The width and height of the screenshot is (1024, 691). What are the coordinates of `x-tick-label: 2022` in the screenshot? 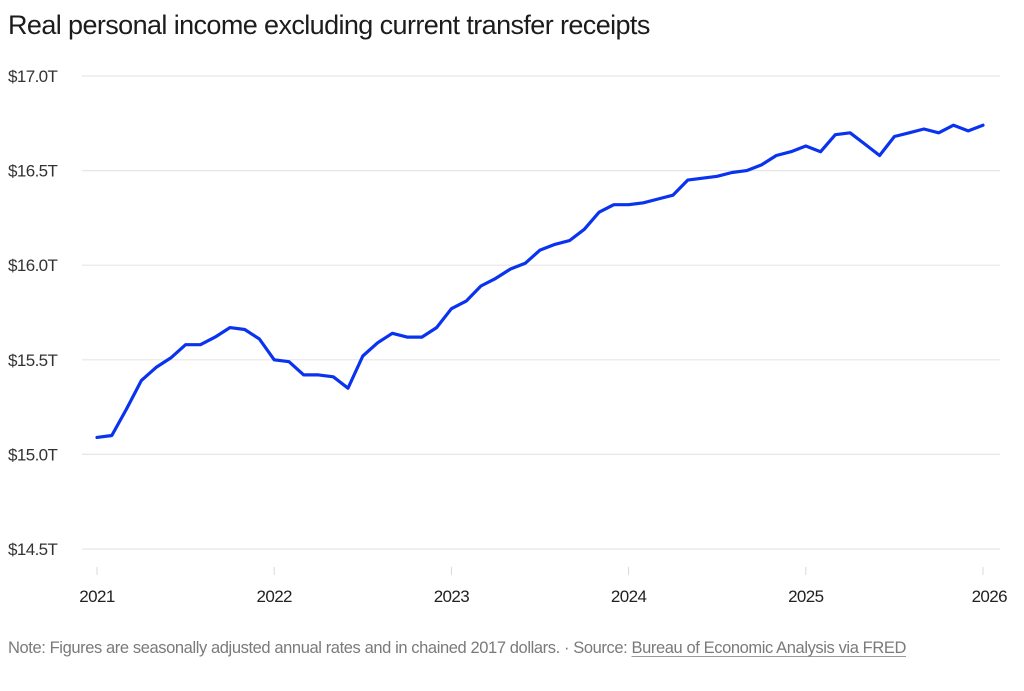 It's located at (274, 596).